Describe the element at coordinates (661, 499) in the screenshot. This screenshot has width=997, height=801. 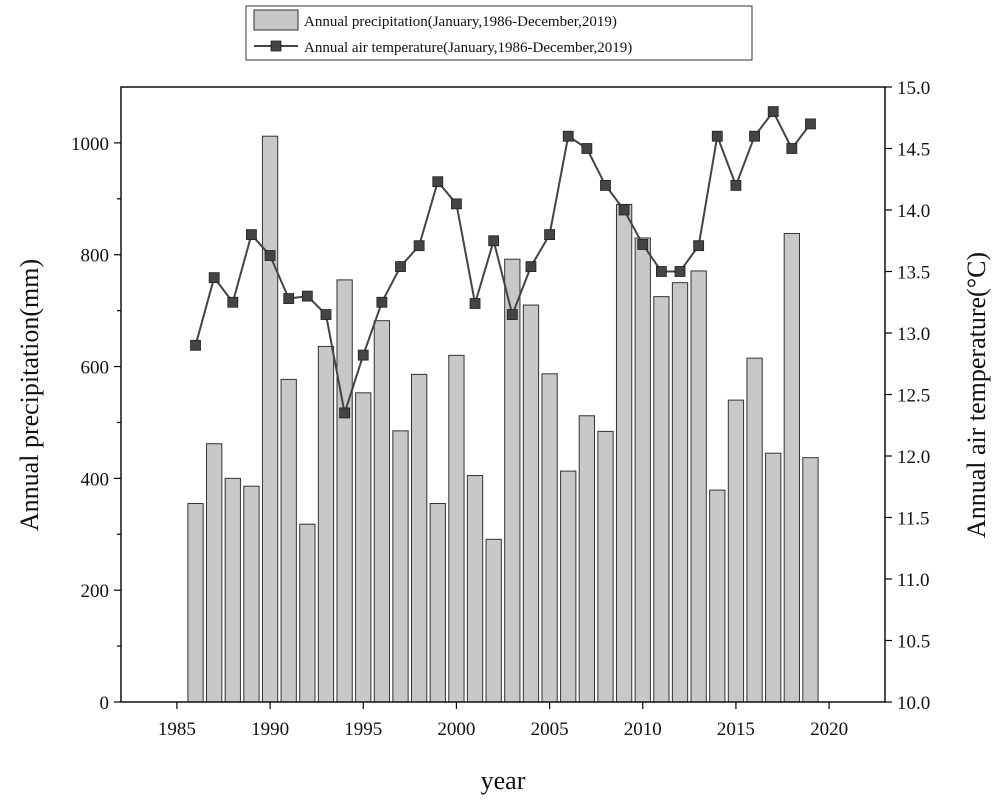
I see `precipitation-bar-2011` at that location.